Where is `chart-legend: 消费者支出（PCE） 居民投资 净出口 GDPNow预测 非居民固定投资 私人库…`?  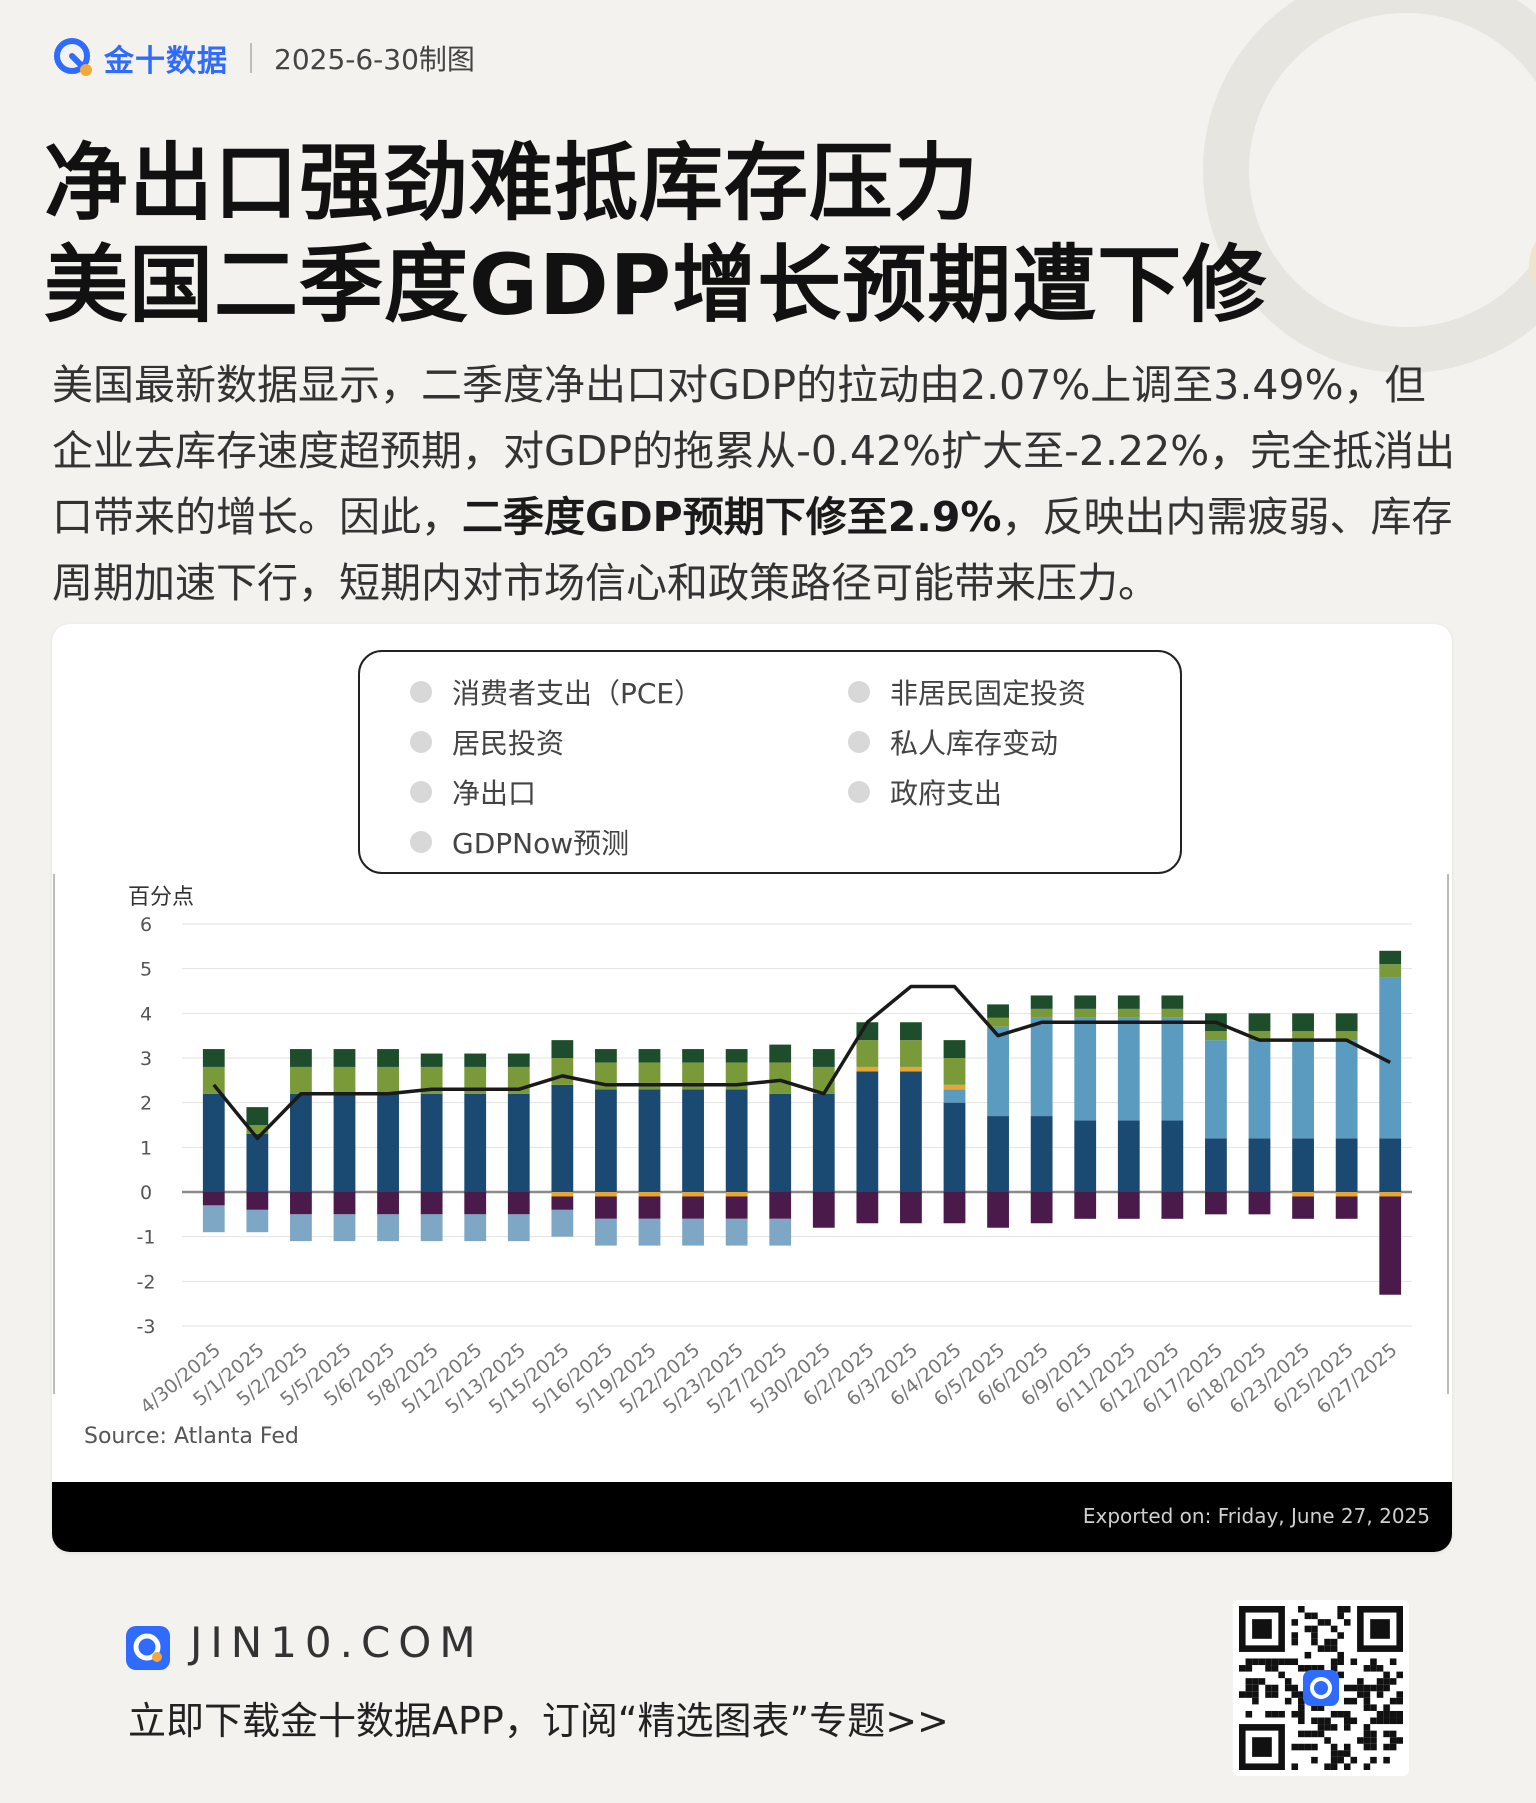
chart-legend: 消费者支出（PCE） 居民投资 净出口 GDPNow预测 非居民固定投资 私人库… is located at coordinates (770, 762).